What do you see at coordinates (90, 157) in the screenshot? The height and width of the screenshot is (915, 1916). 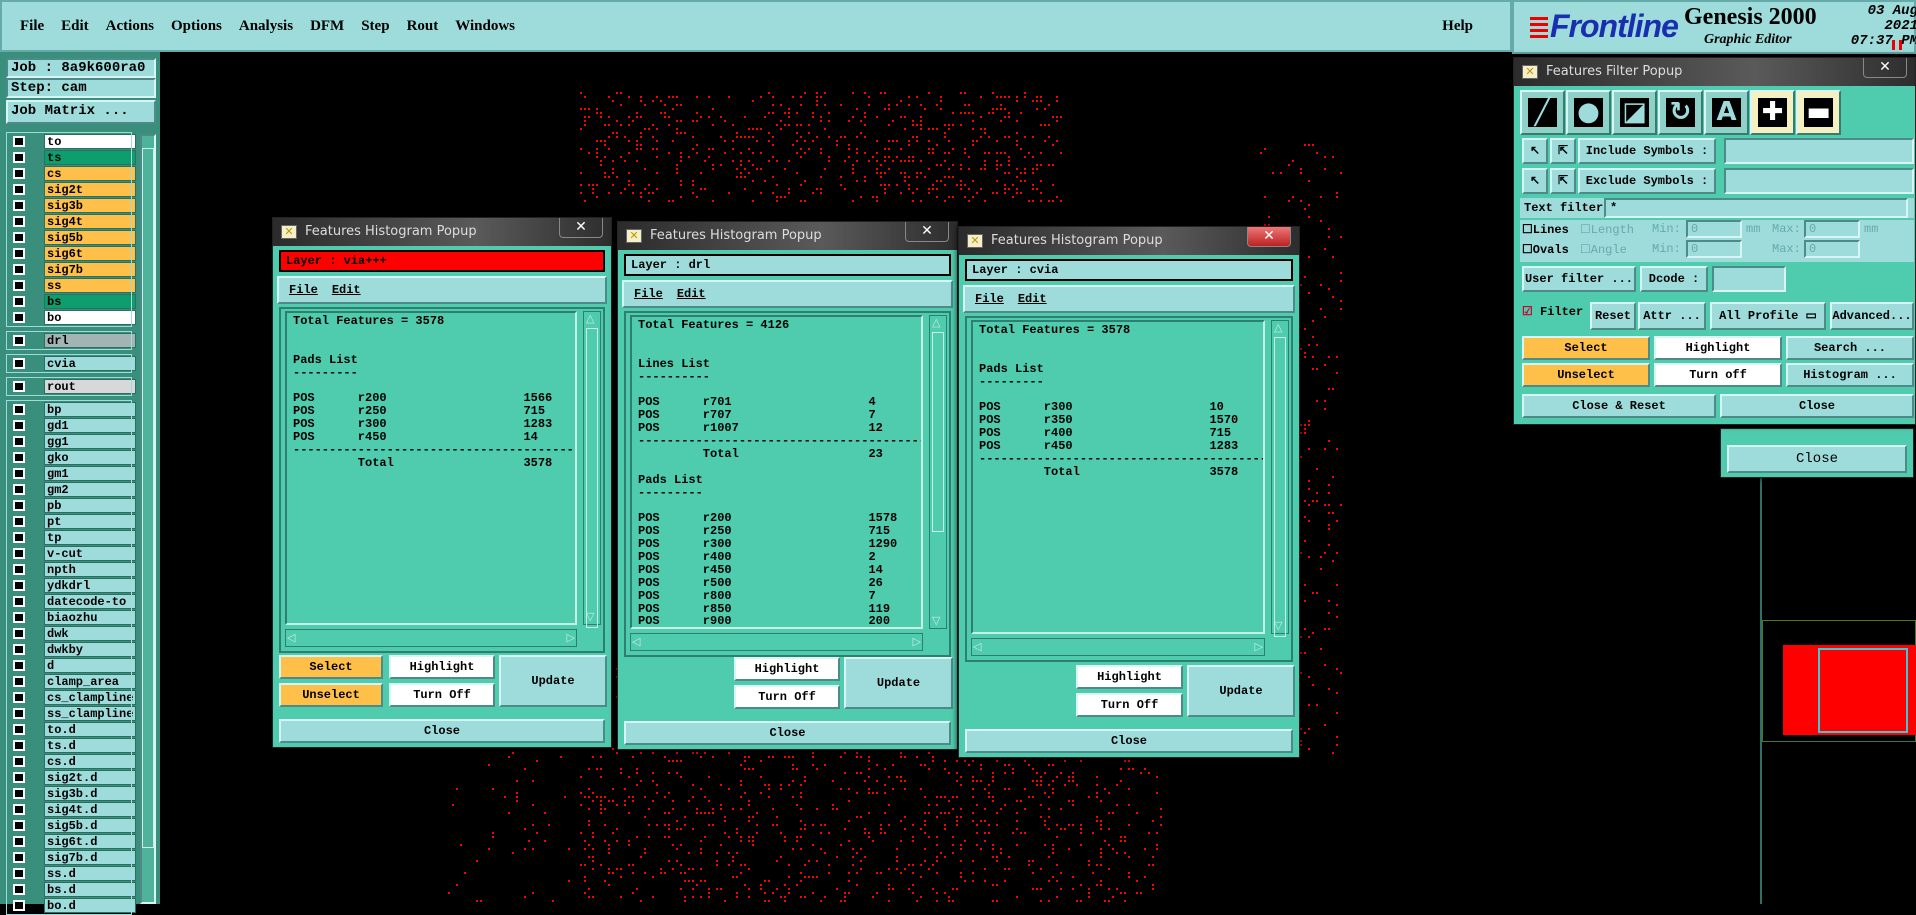 I see `layer-name: ts` at bounding box center [90, 157].